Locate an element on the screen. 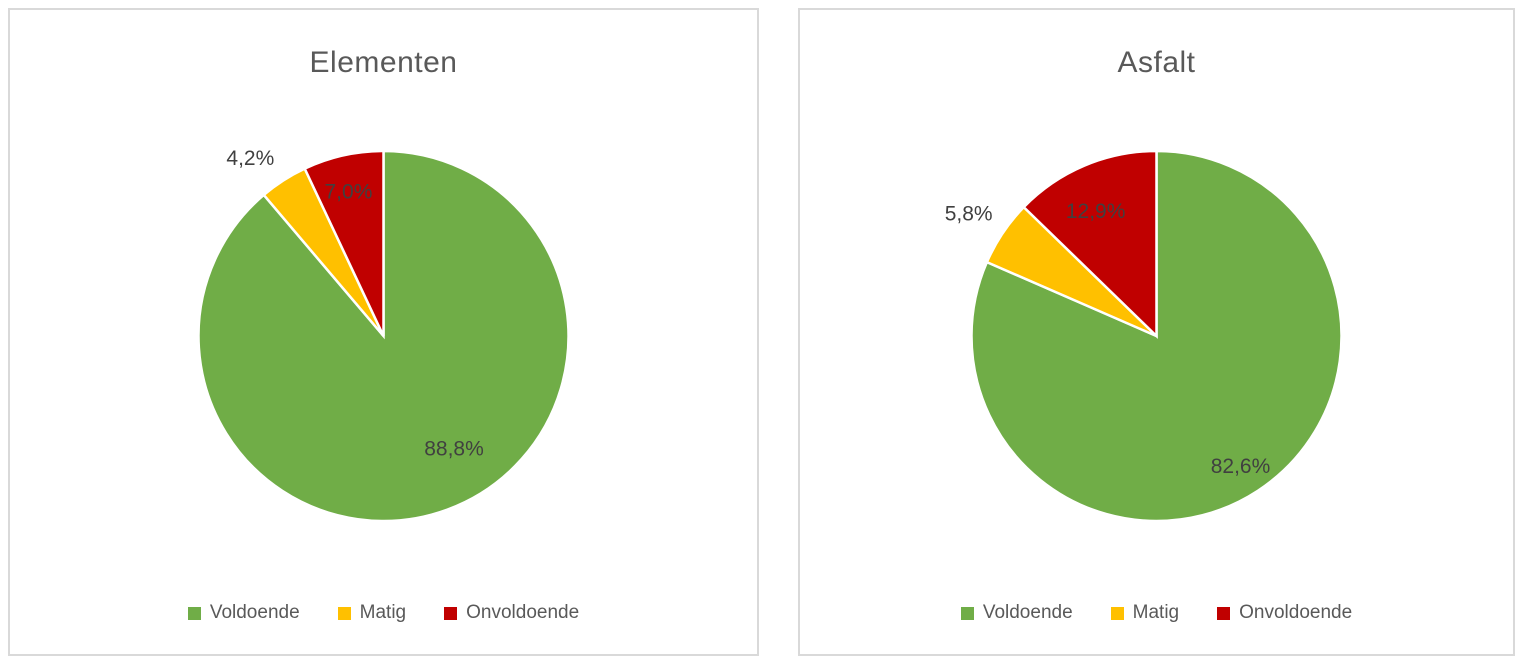 Image resolution: width=1523 pixels, height=666 pixels. data-label-onvoldoende: 12,9% is located at coordinates (1096, 211).